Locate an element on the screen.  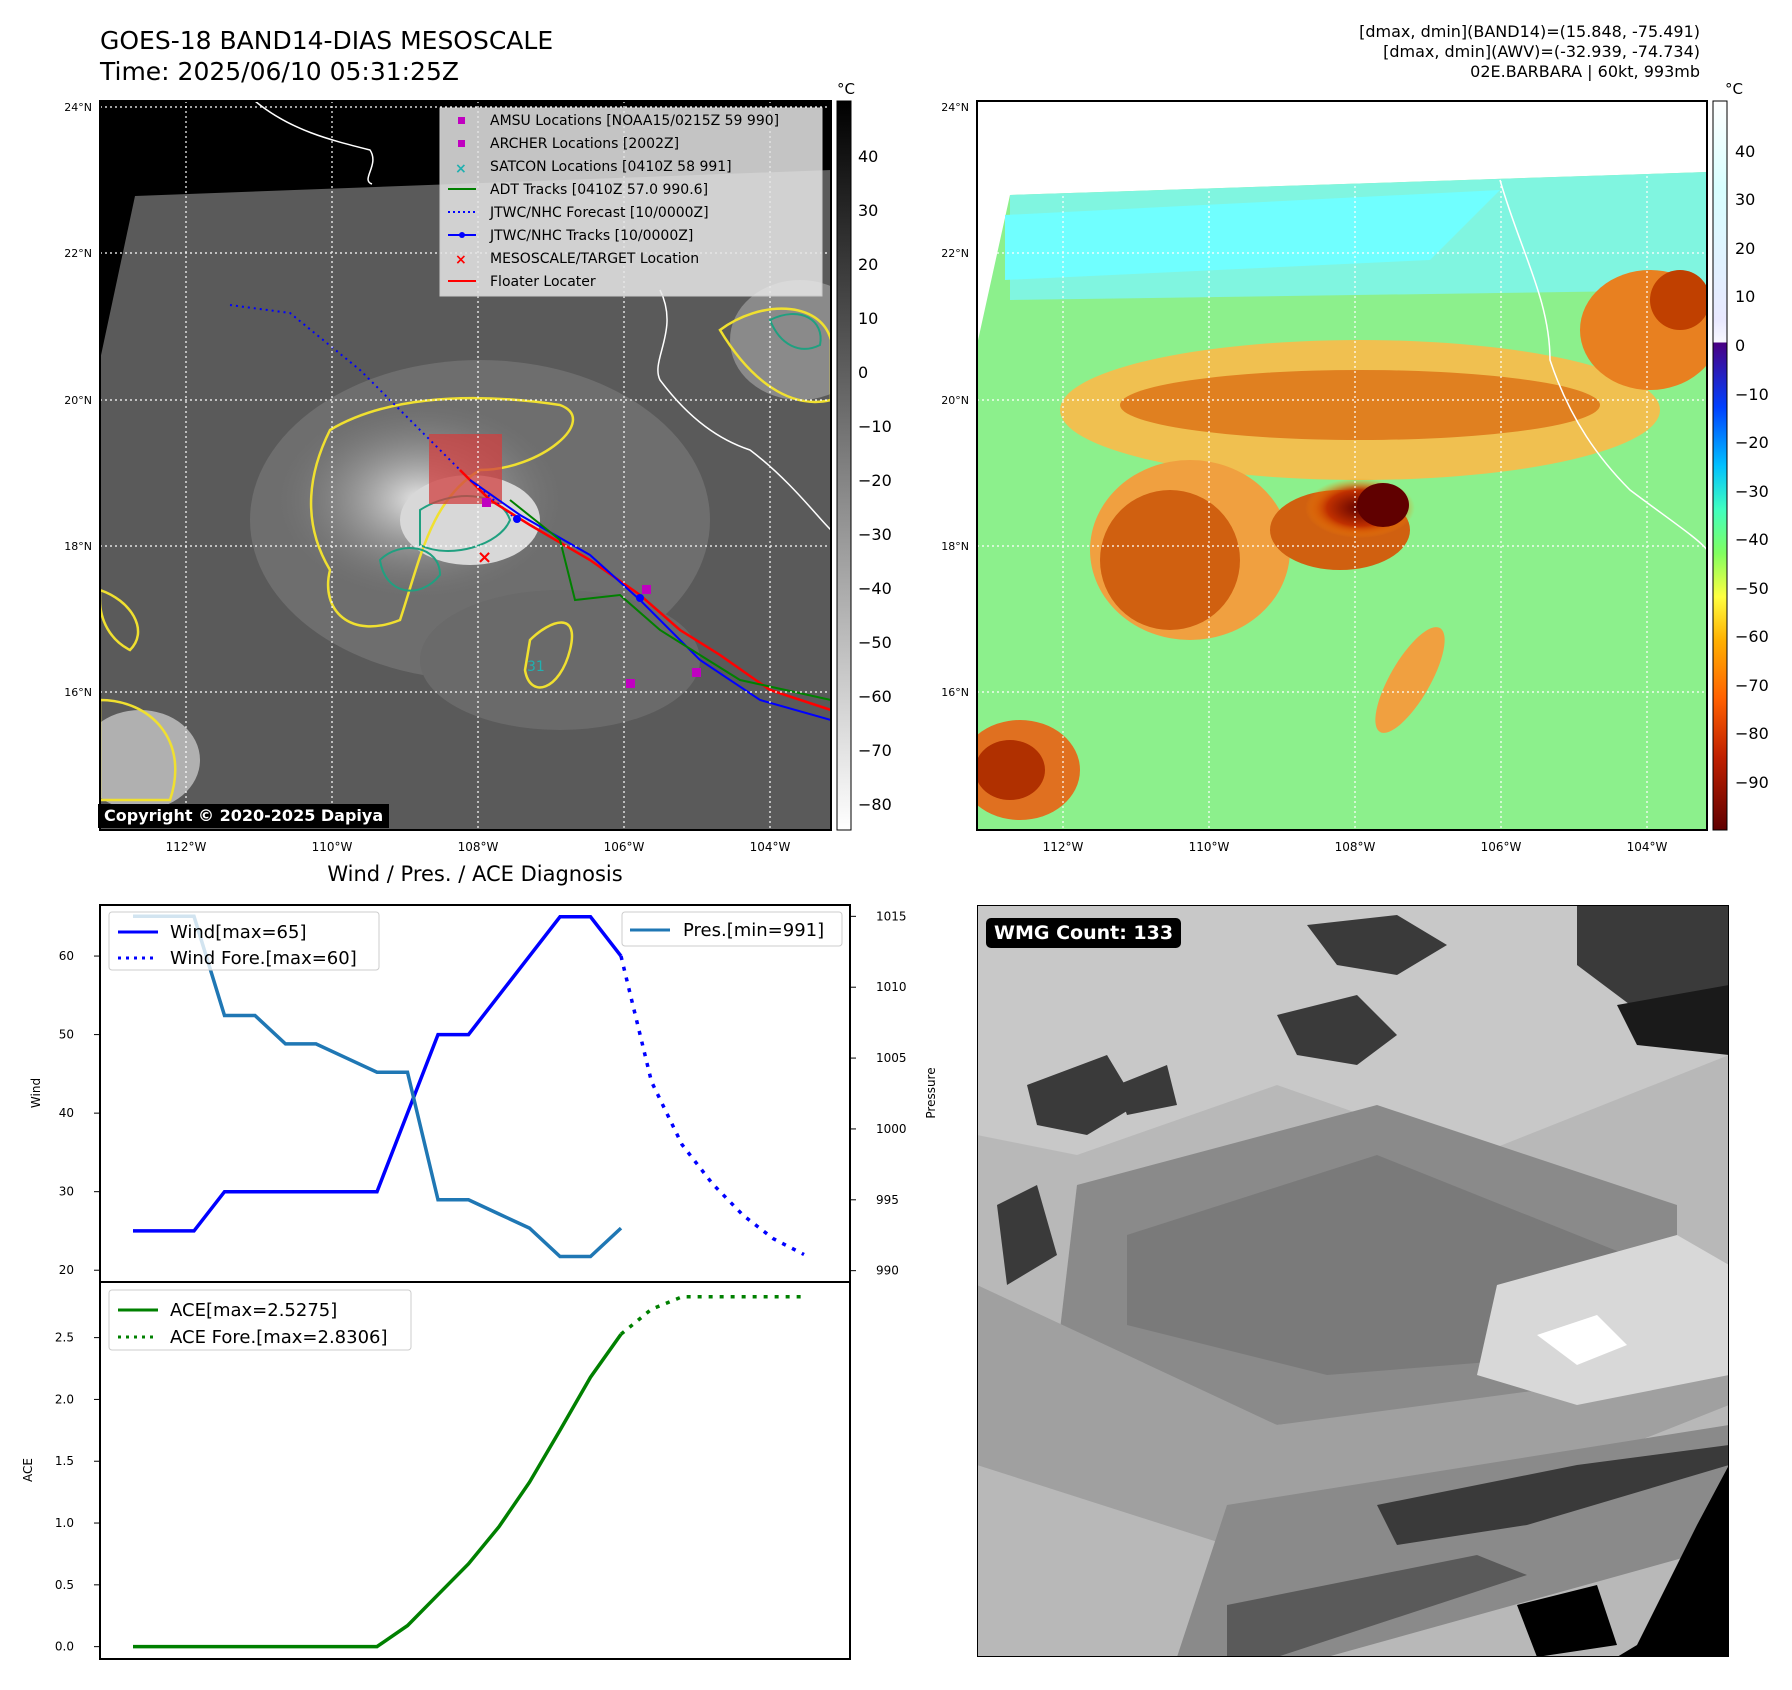
ir-lat-labels: 24°N 22°N 20°N 18°N 16°N is located at coordinates (78, 400).